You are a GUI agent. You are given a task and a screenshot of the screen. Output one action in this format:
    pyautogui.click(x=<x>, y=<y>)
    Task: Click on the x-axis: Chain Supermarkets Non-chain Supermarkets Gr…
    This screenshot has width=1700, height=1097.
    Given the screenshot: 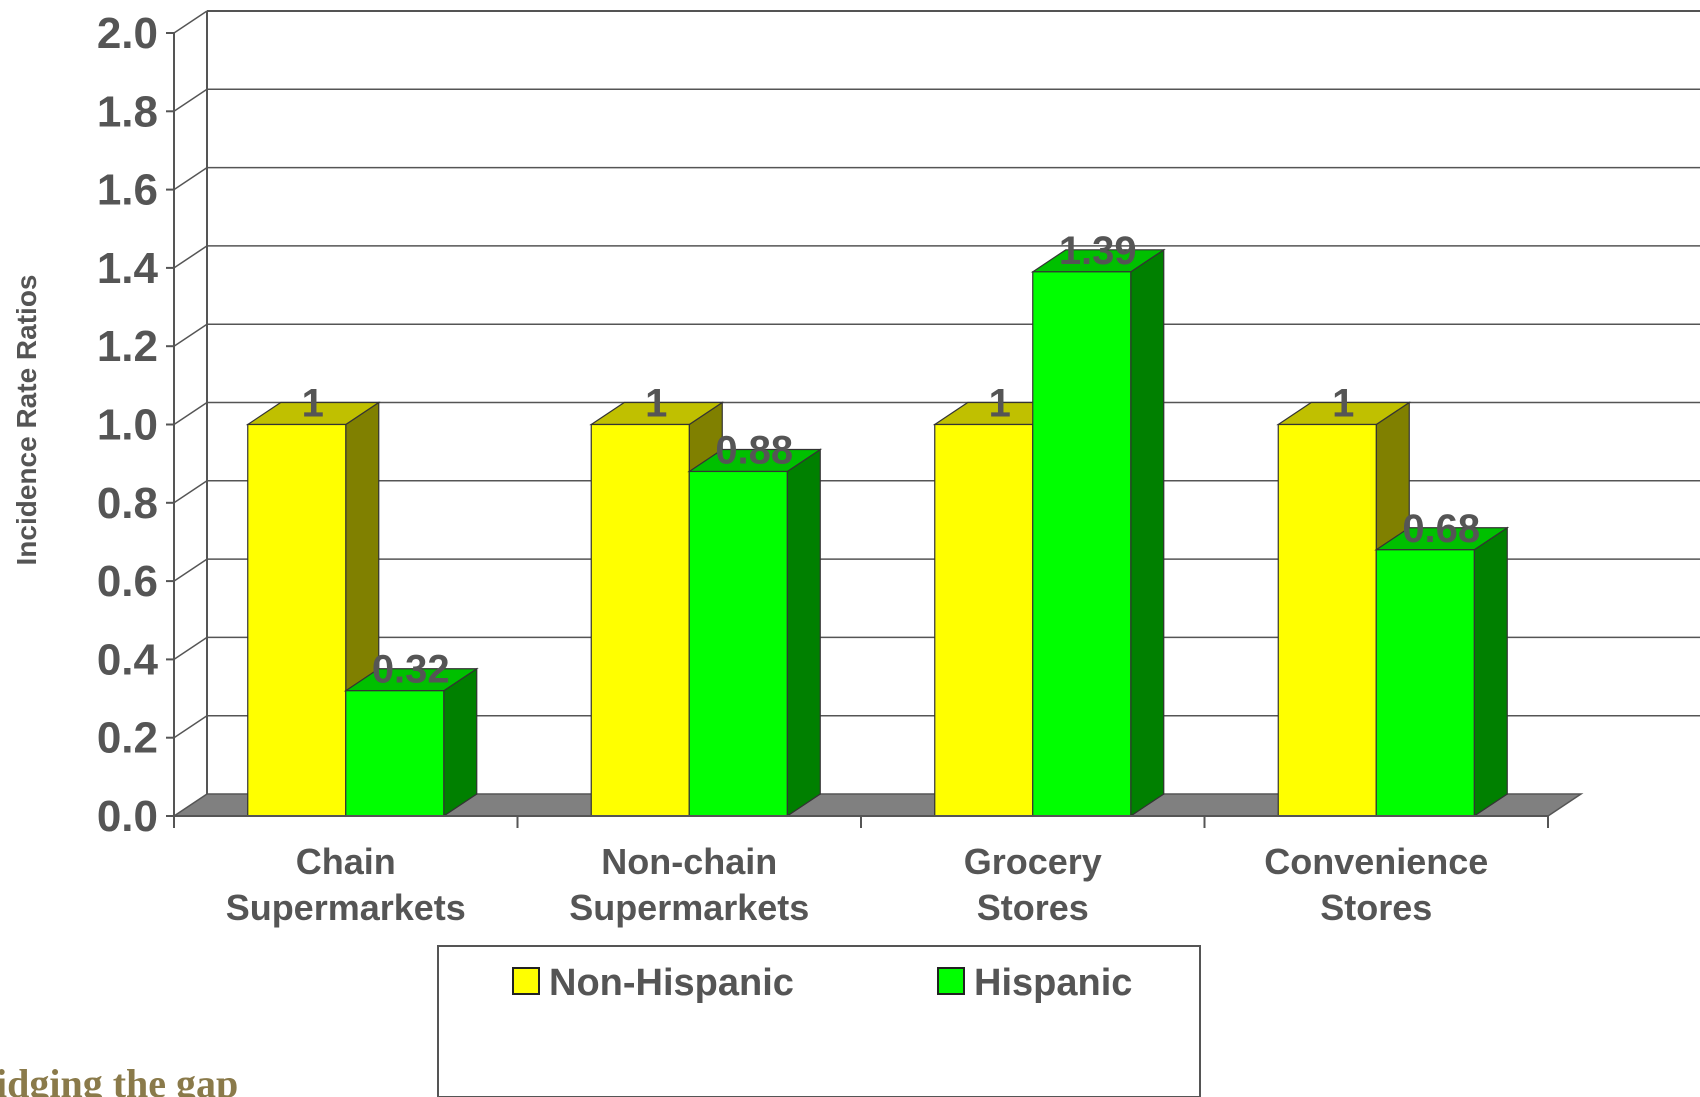 What is the action you would take?
    pyautogui.click(x=861, y=872)
    